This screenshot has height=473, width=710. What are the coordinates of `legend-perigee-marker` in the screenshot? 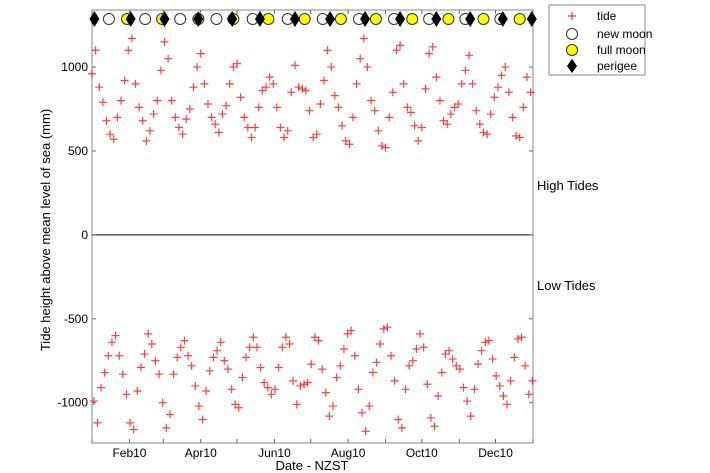 It's located at (572, 66).